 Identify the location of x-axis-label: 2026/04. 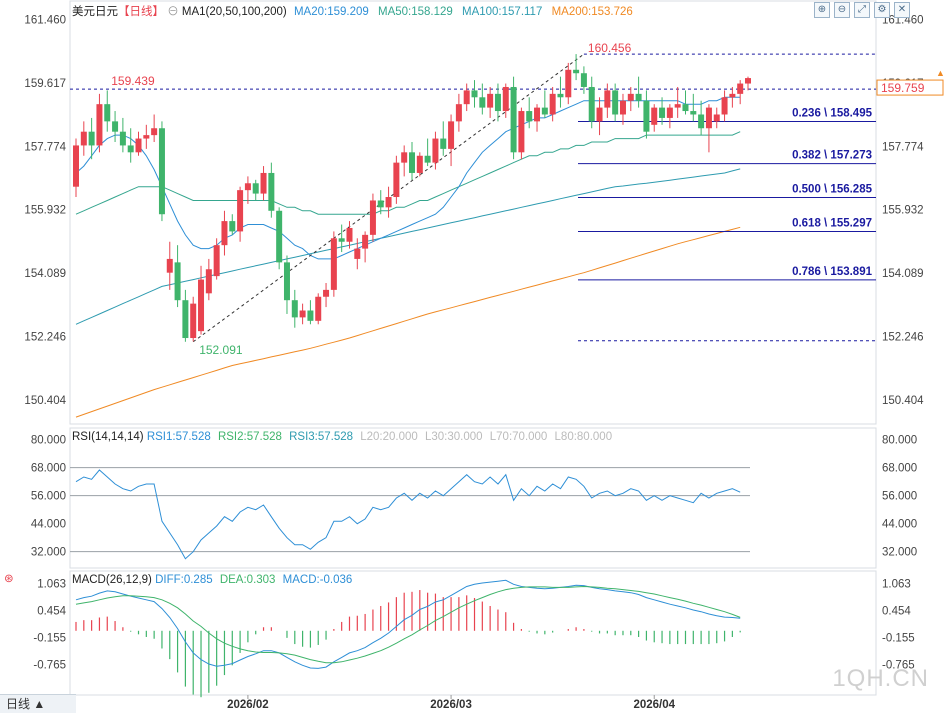
(654, 705).